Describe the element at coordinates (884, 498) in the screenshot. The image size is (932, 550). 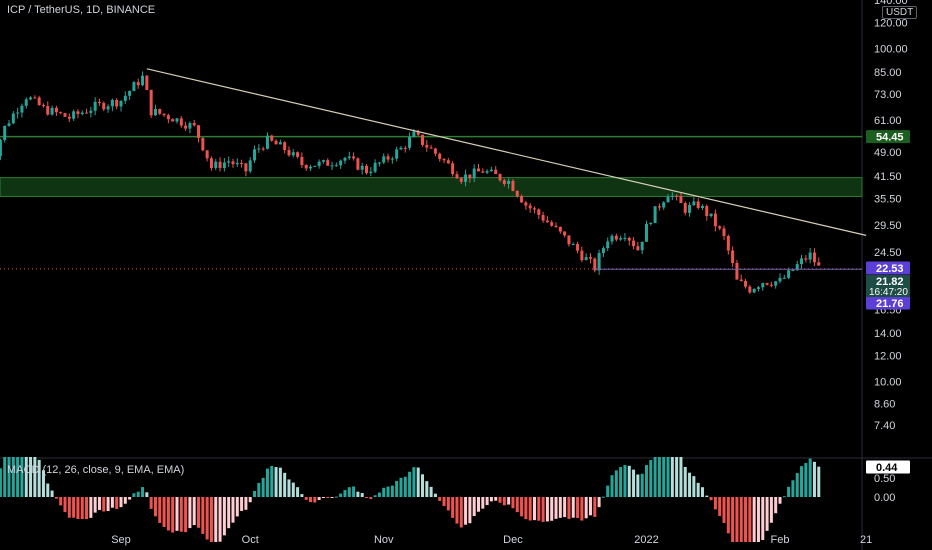
I see `macd-y-tick-label: 0.00` at that location.